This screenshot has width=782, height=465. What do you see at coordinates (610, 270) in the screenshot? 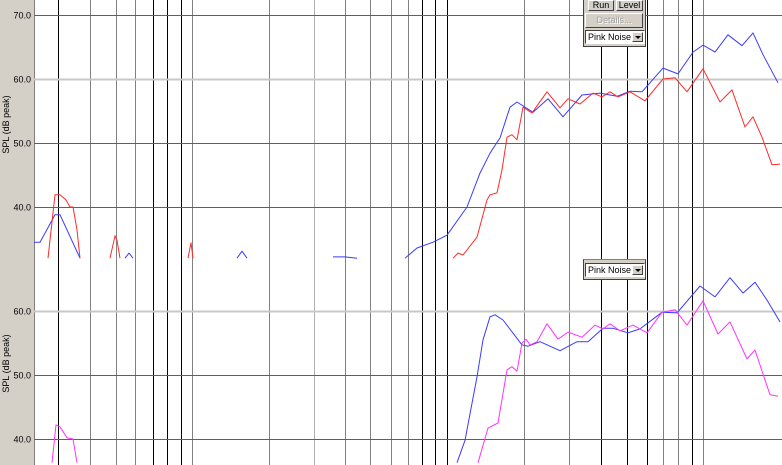
I see `signal-select-bottom-value: Pink Noise` at bounding box center [610, 270].